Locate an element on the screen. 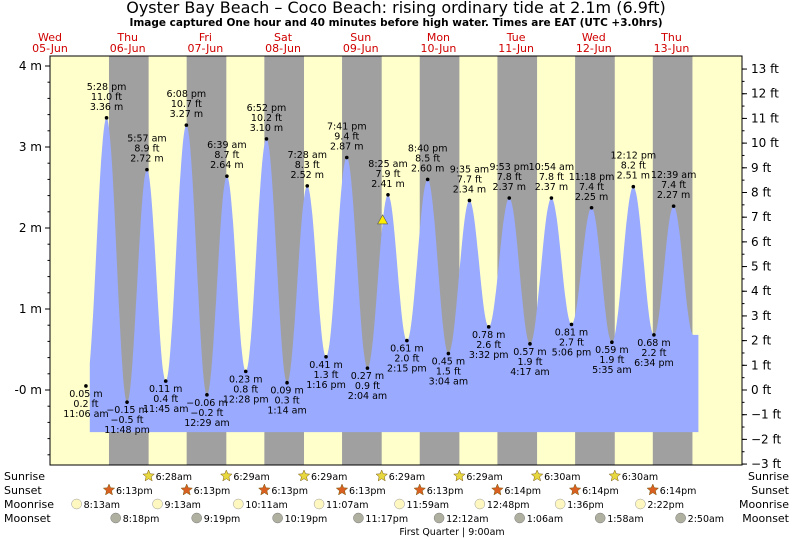  moonrise-time: 11:07am is located at coordinates (347, 505).